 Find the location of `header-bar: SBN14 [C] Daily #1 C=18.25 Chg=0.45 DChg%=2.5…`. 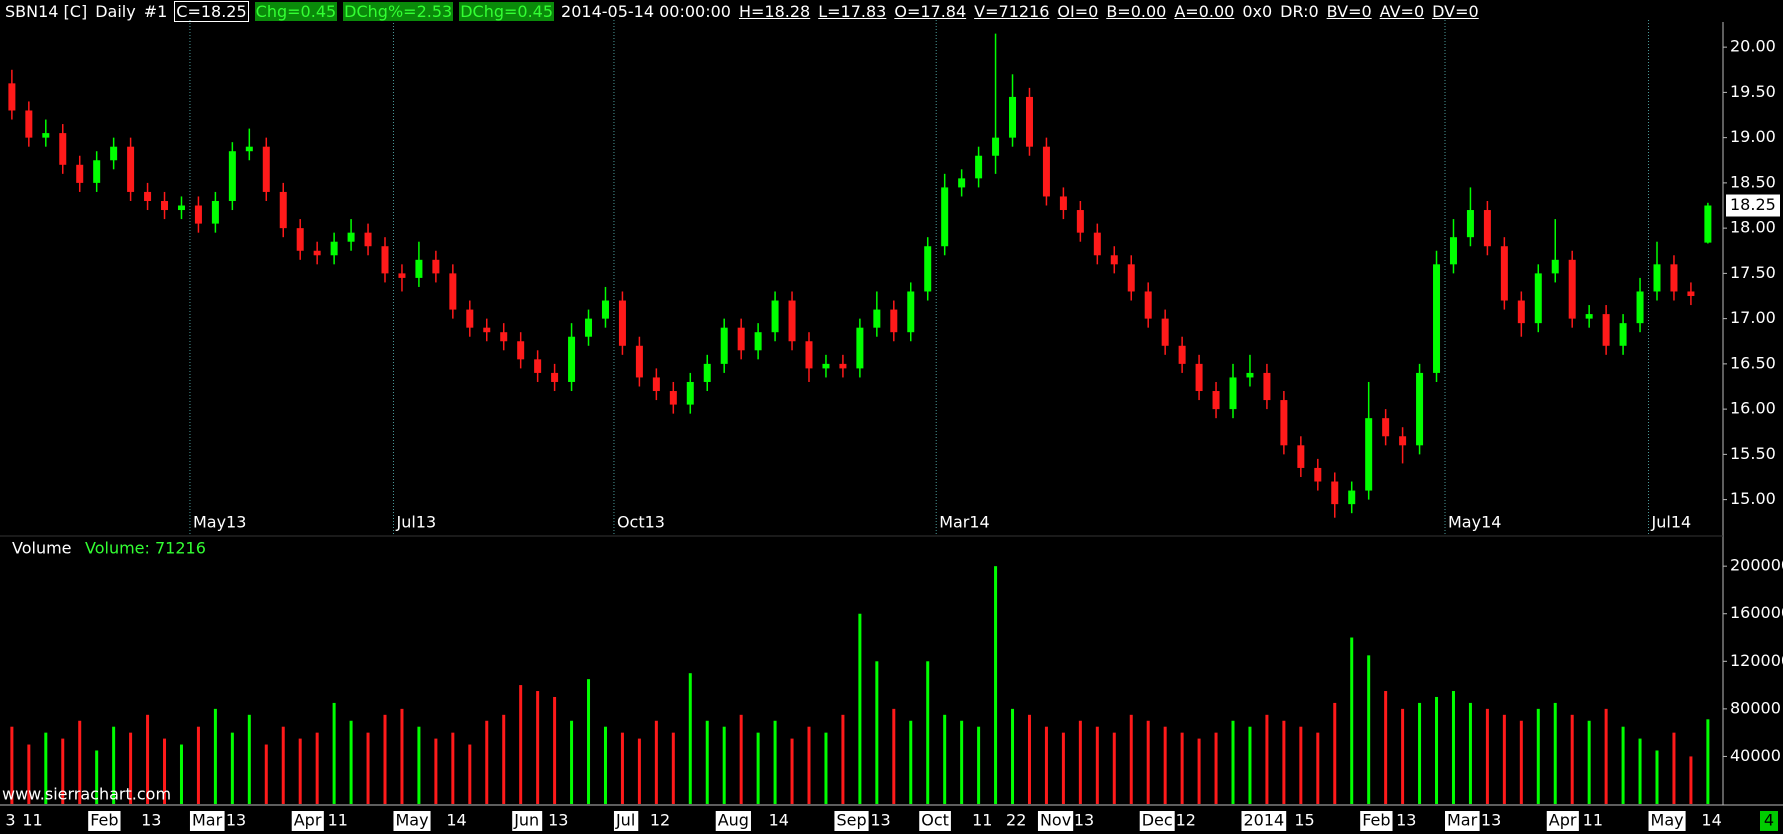

header-bar: SBN14 [C] Daily #1 C=18.25 Chg=0.45 DChg%=2.5… is located at coordinates (745, 12).